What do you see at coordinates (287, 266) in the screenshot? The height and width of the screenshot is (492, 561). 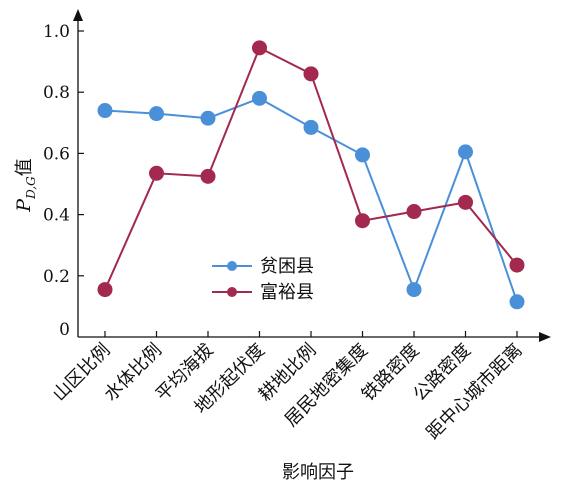 I see `legend-label: 贫困县` at bounding box center [287, 266].